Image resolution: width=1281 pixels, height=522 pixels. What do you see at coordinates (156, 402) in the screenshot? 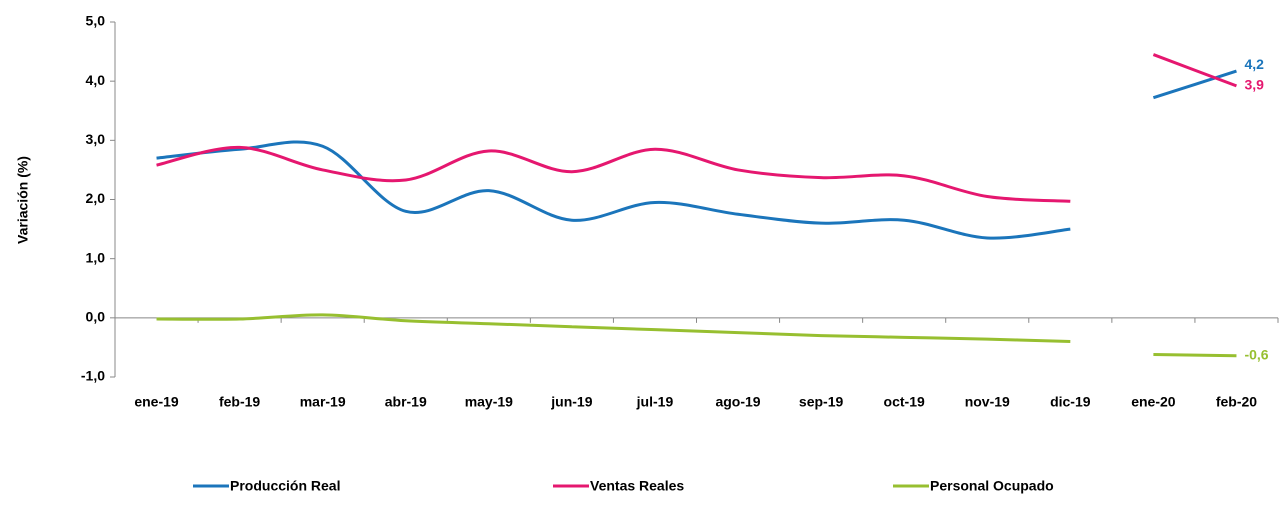
I see `x-tick-label: ene-19` at bounding box center [156, 402].